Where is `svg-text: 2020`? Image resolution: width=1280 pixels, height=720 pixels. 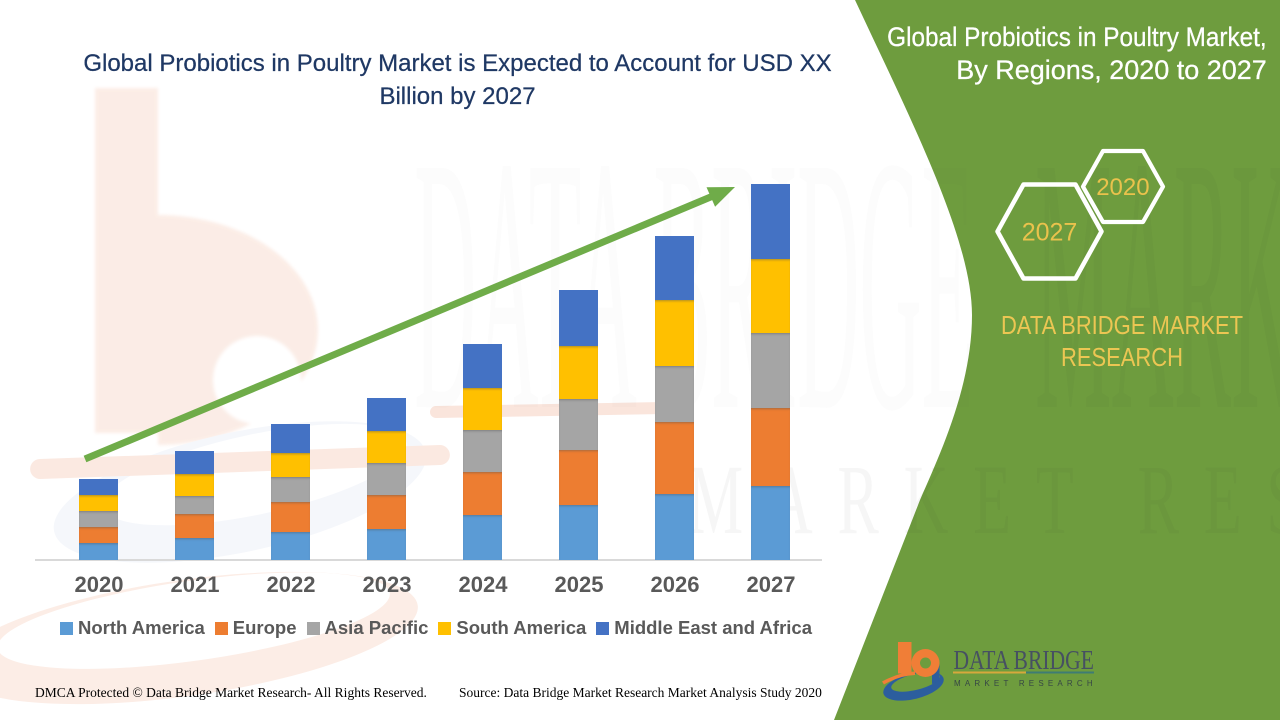
svg-text: 2020 is located at coordinates (1122, 187).